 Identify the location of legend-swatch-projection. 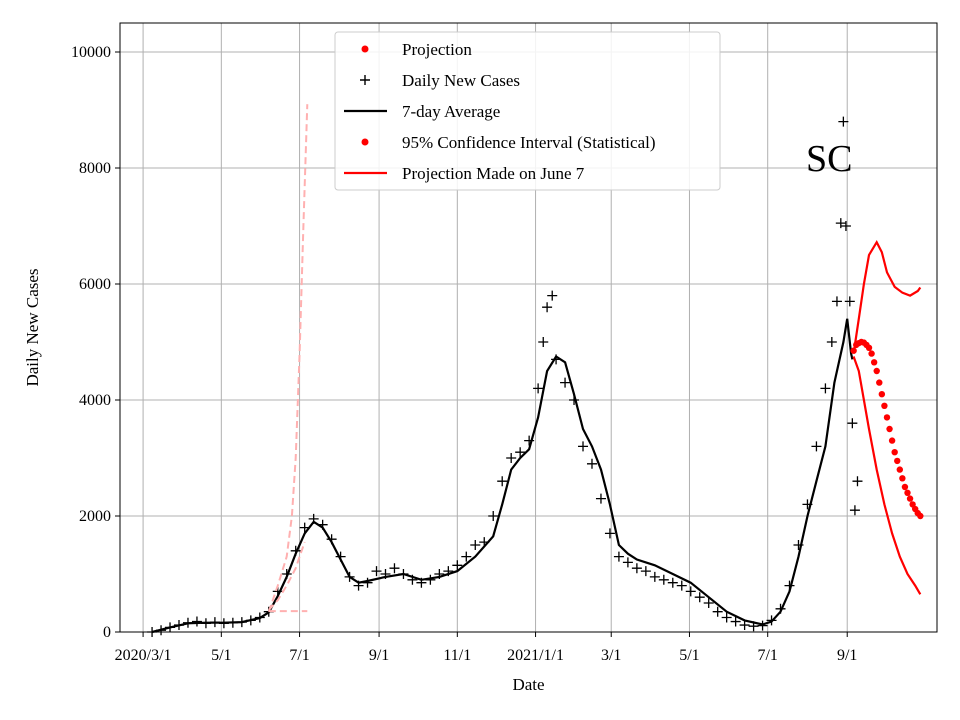
(365, 49).